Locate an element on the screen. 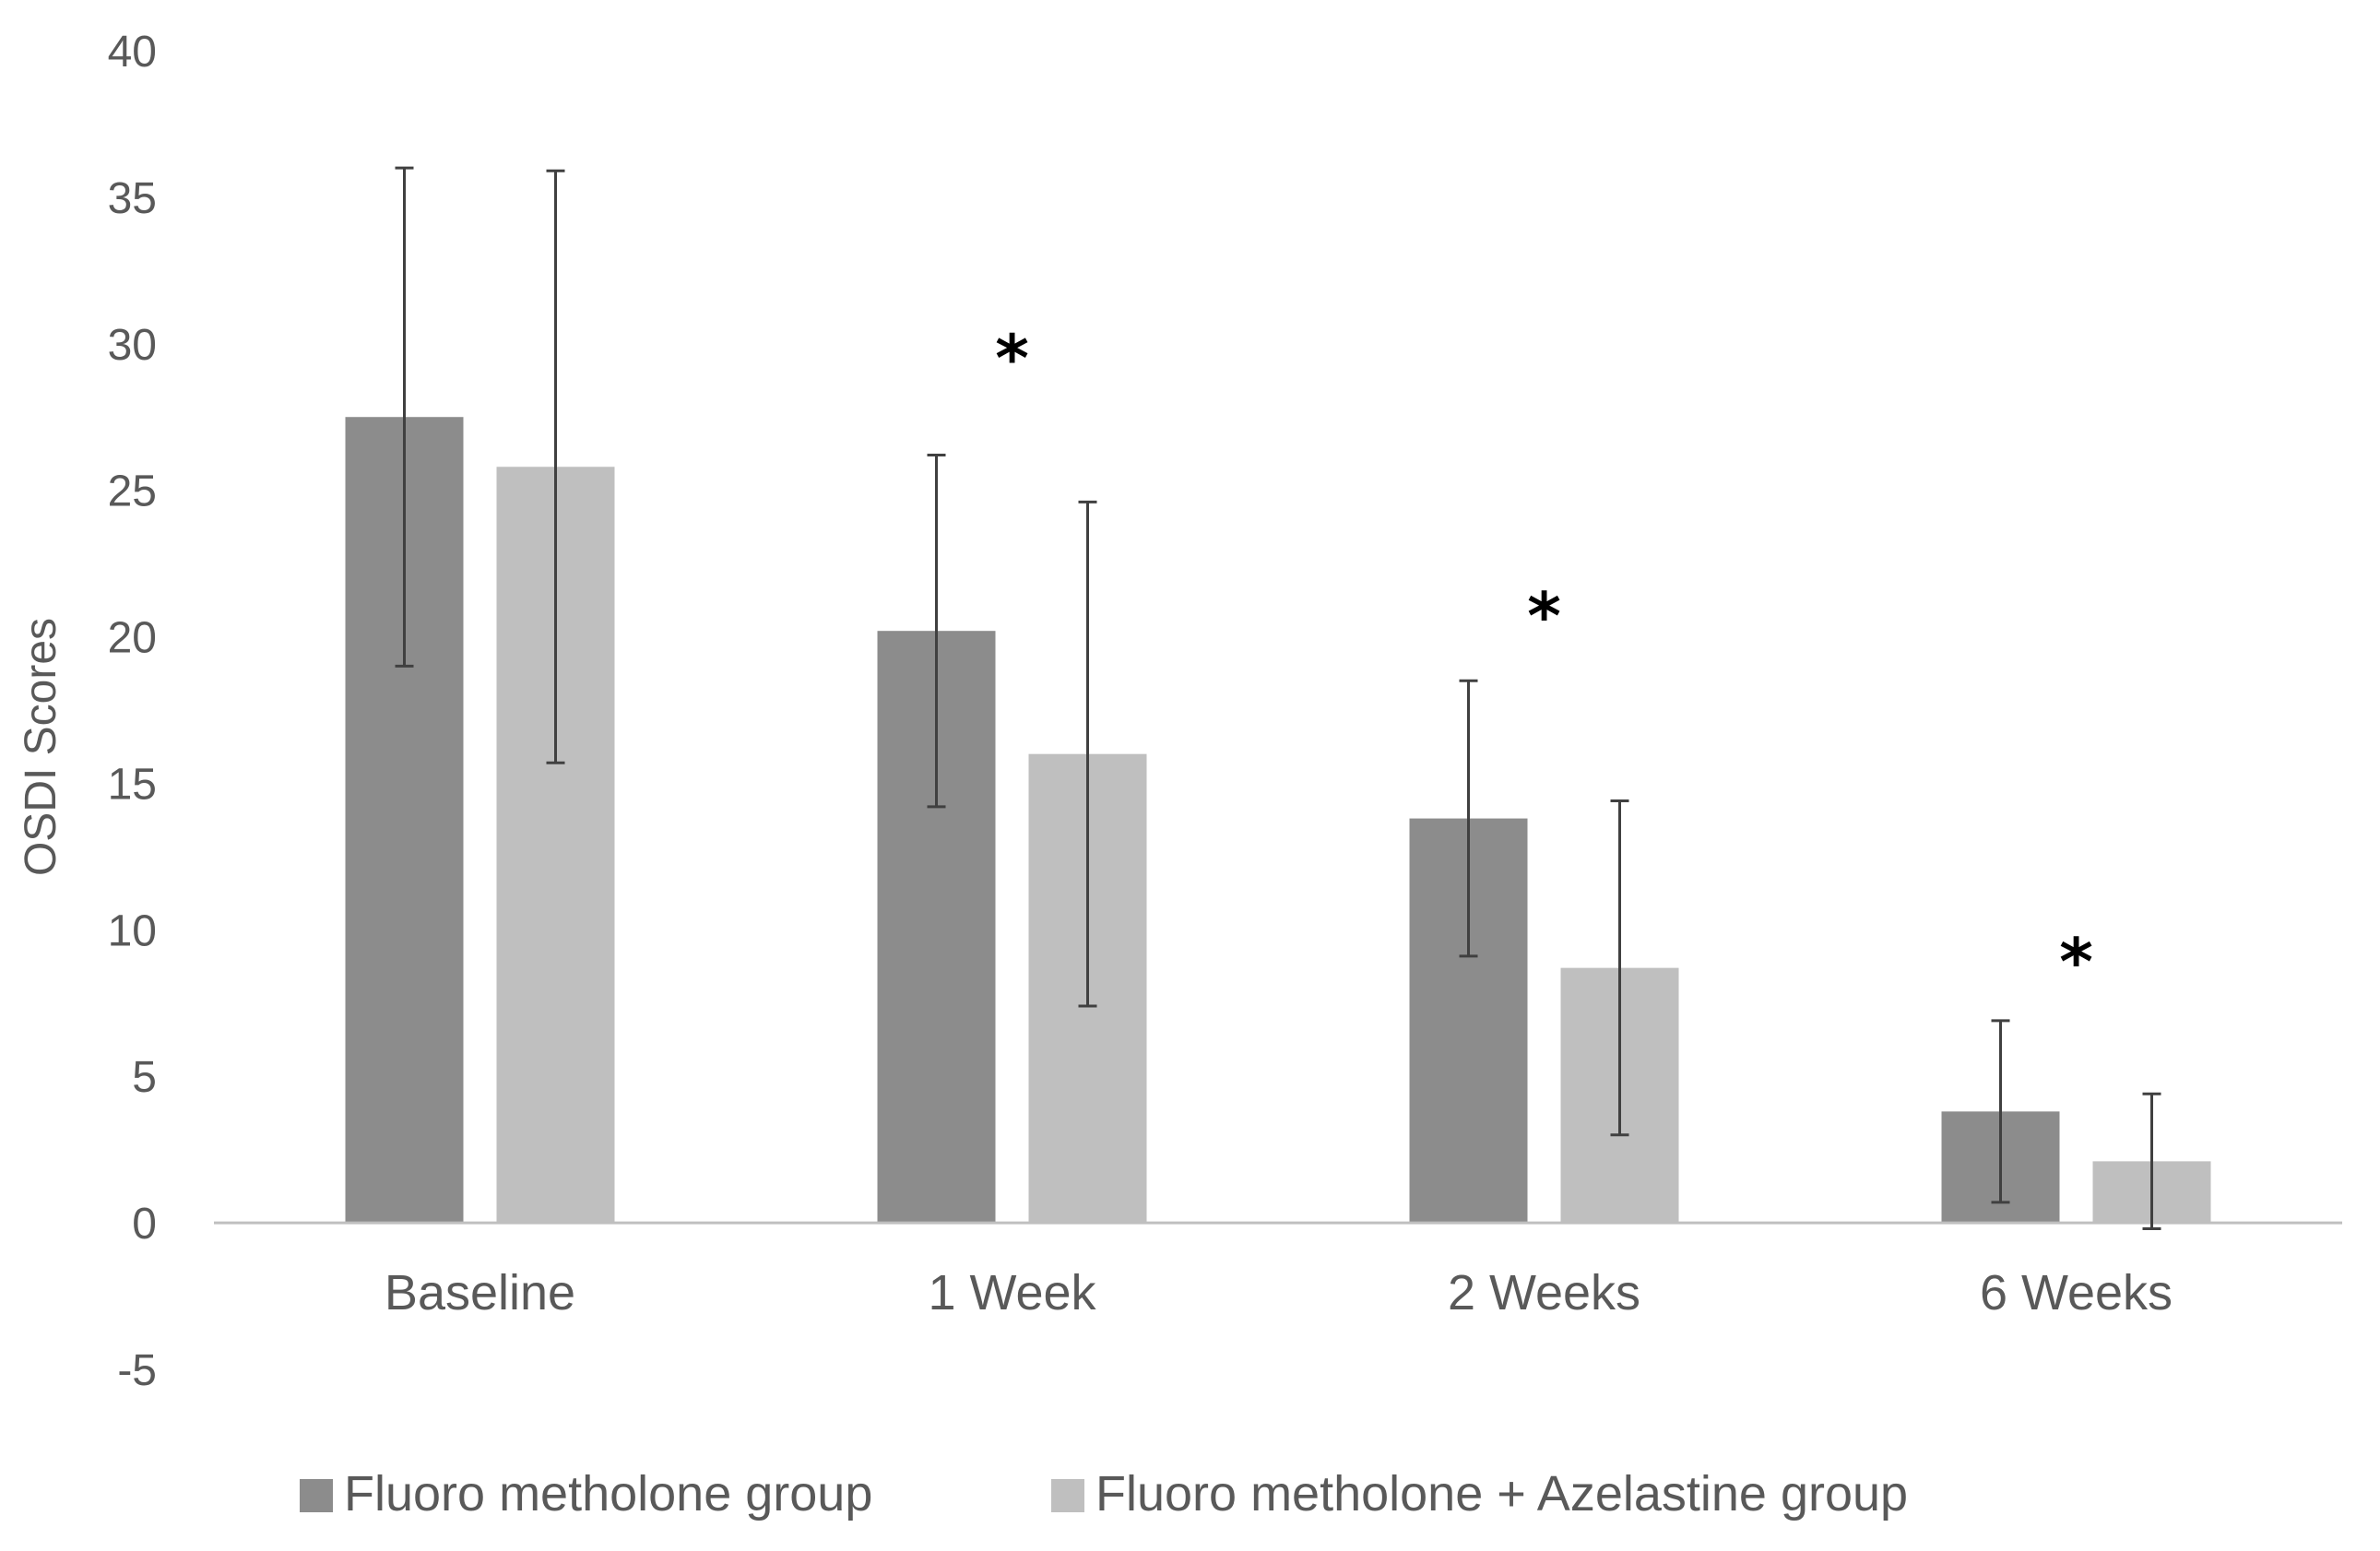 This screenshot has width=2380, height=1551. y-tick-label: 0 is located at coordinates (144, 1224).